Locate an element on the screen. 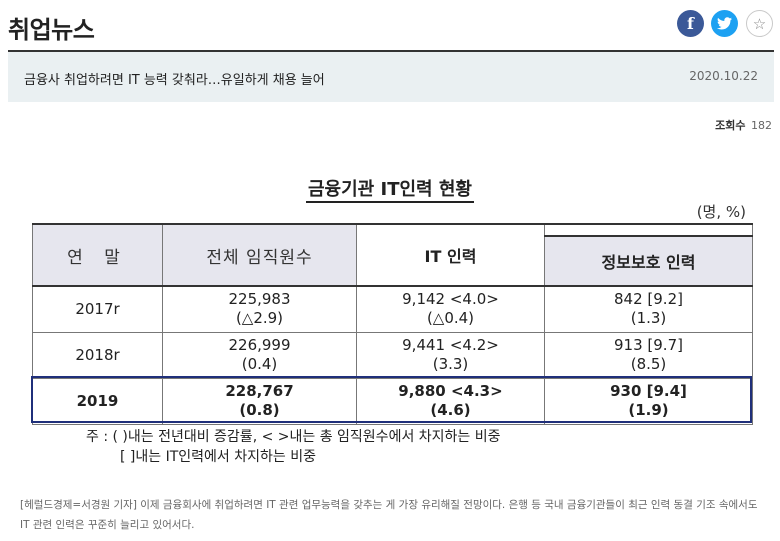  star-icon: ☆ is located at coordinates (759, 23).